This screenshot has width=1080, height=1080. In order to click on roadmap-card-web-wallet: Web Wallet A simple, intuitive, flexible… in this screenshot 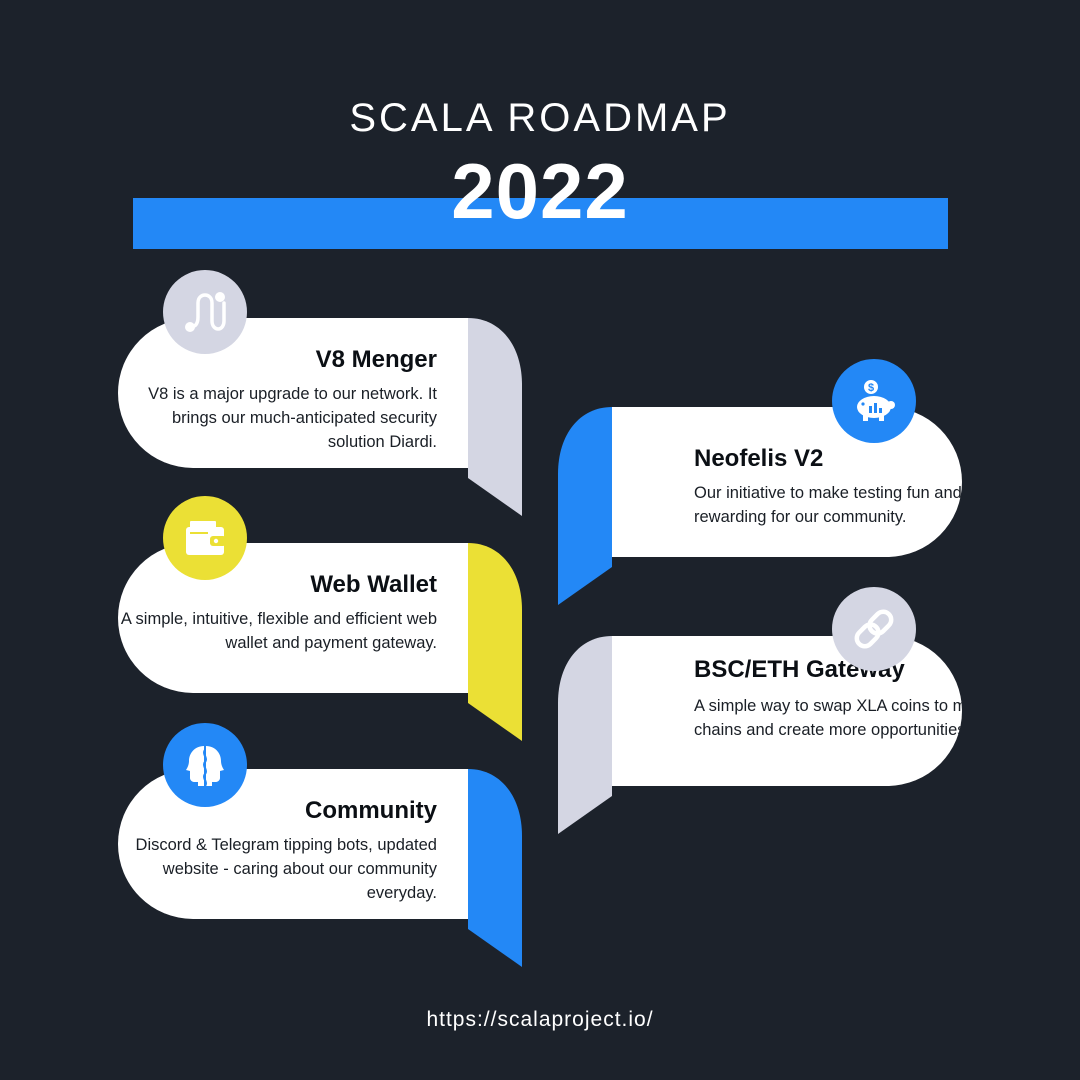, I will do `click(293, 618)`.